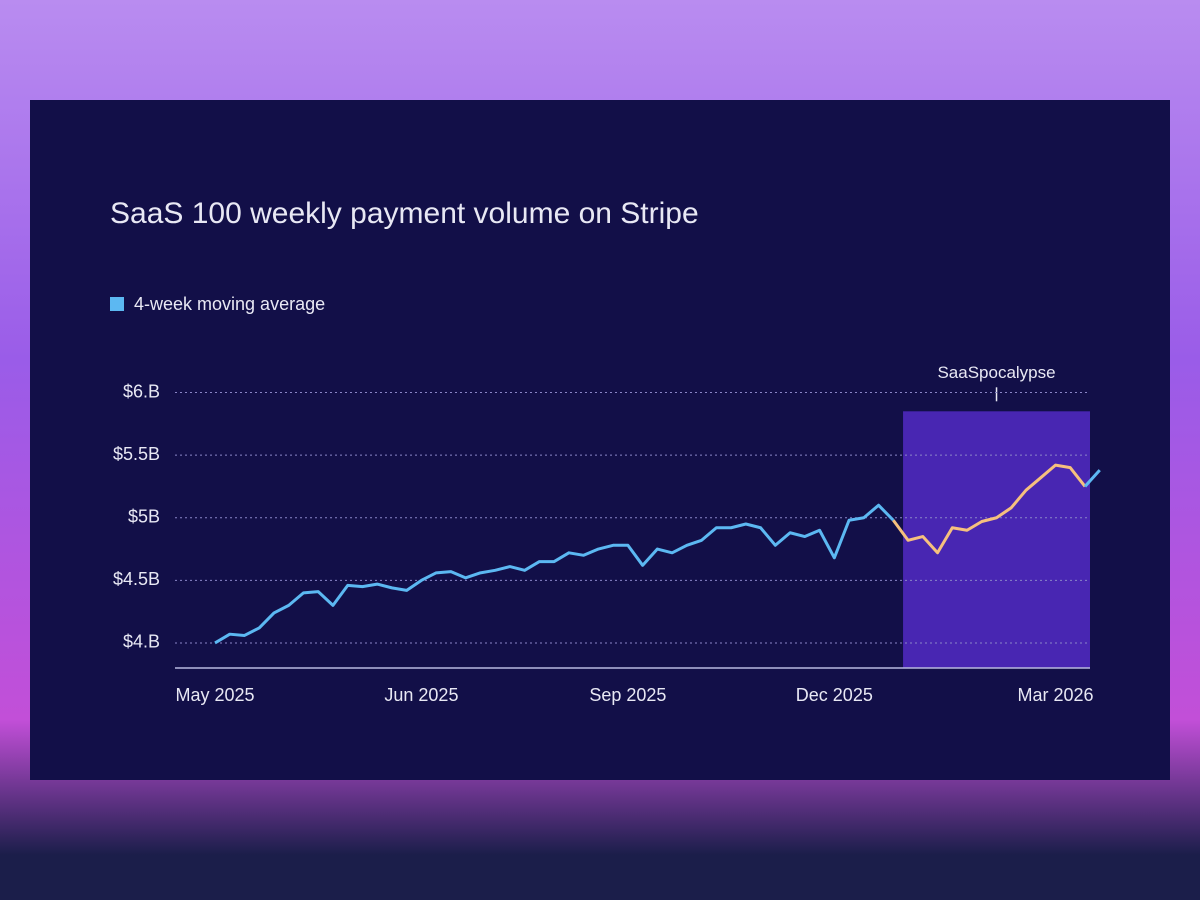 The width and height of the screenshot is (1200, 900). I want to click on highlight-region, so click(996, 539).